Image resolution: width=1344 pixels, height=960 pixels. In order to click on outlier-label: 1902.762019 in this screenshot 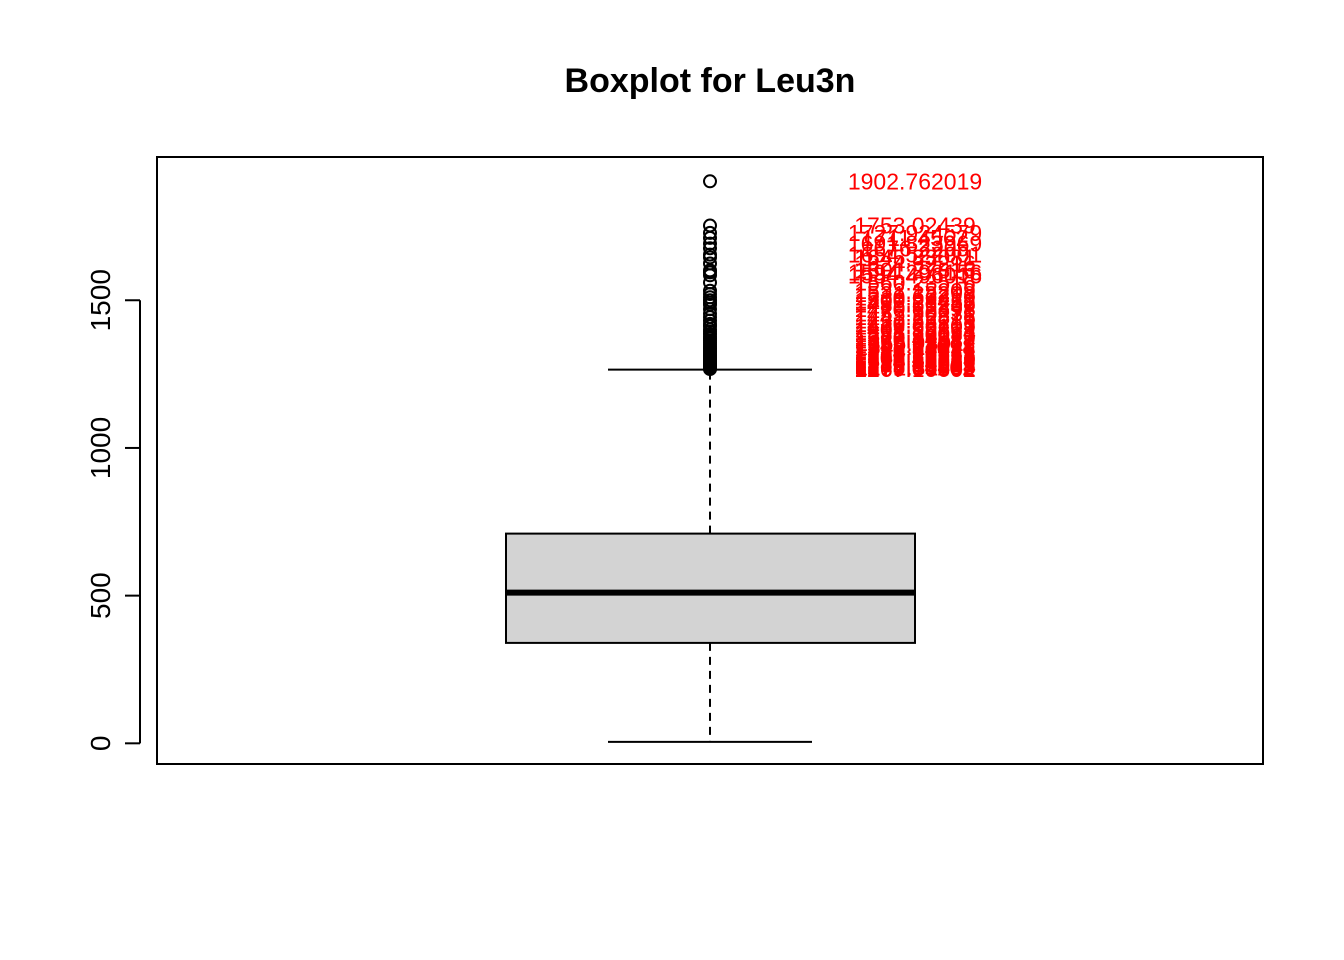, I will do `click(915, 181)`.